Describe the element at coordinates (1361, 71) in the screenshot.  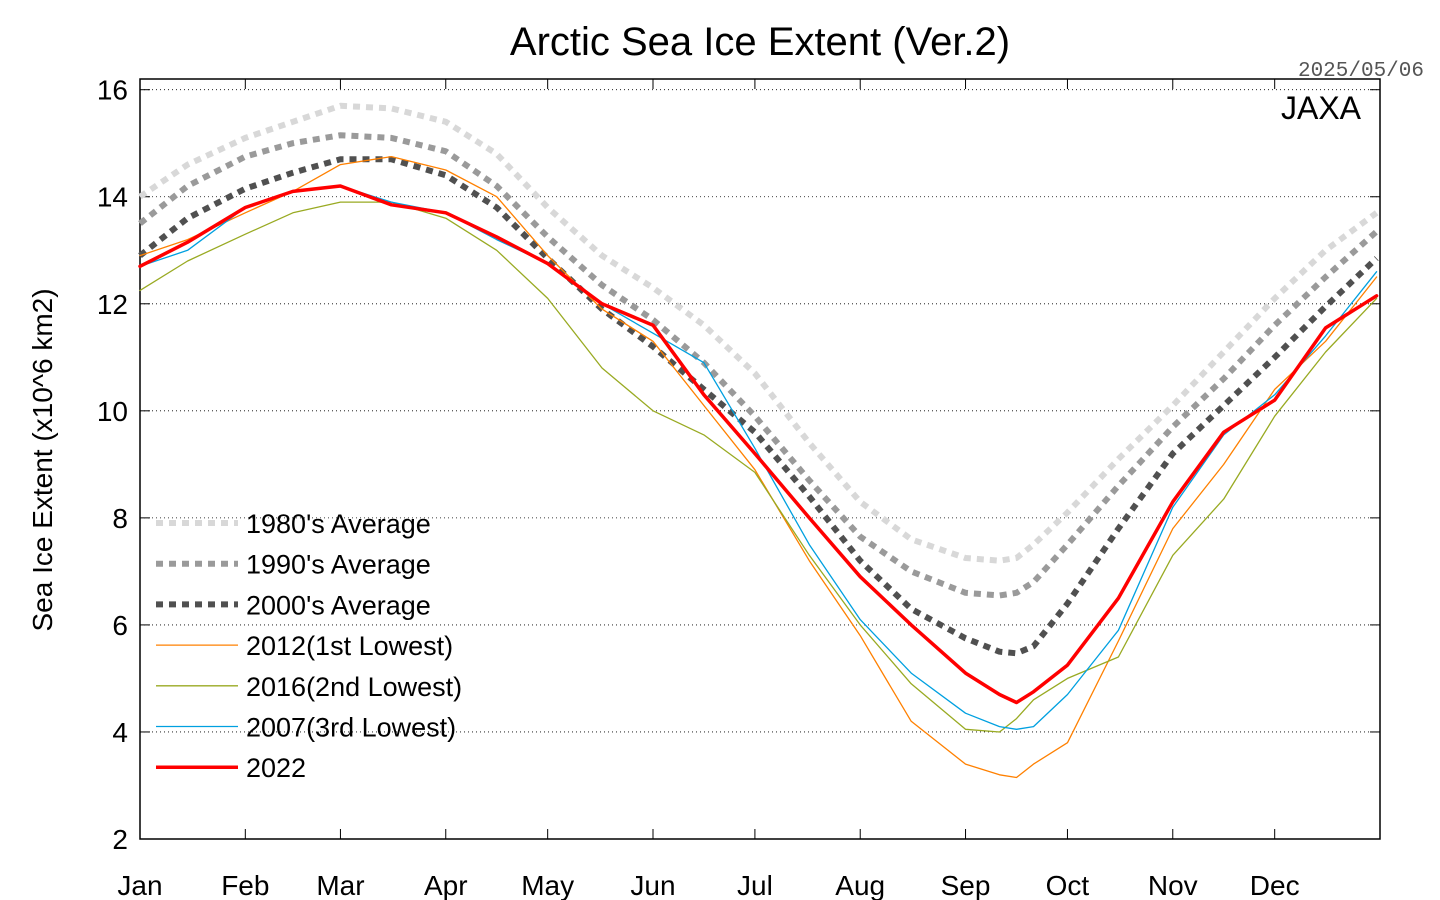
I see `date-stamp: 2025/05/06` at that location.